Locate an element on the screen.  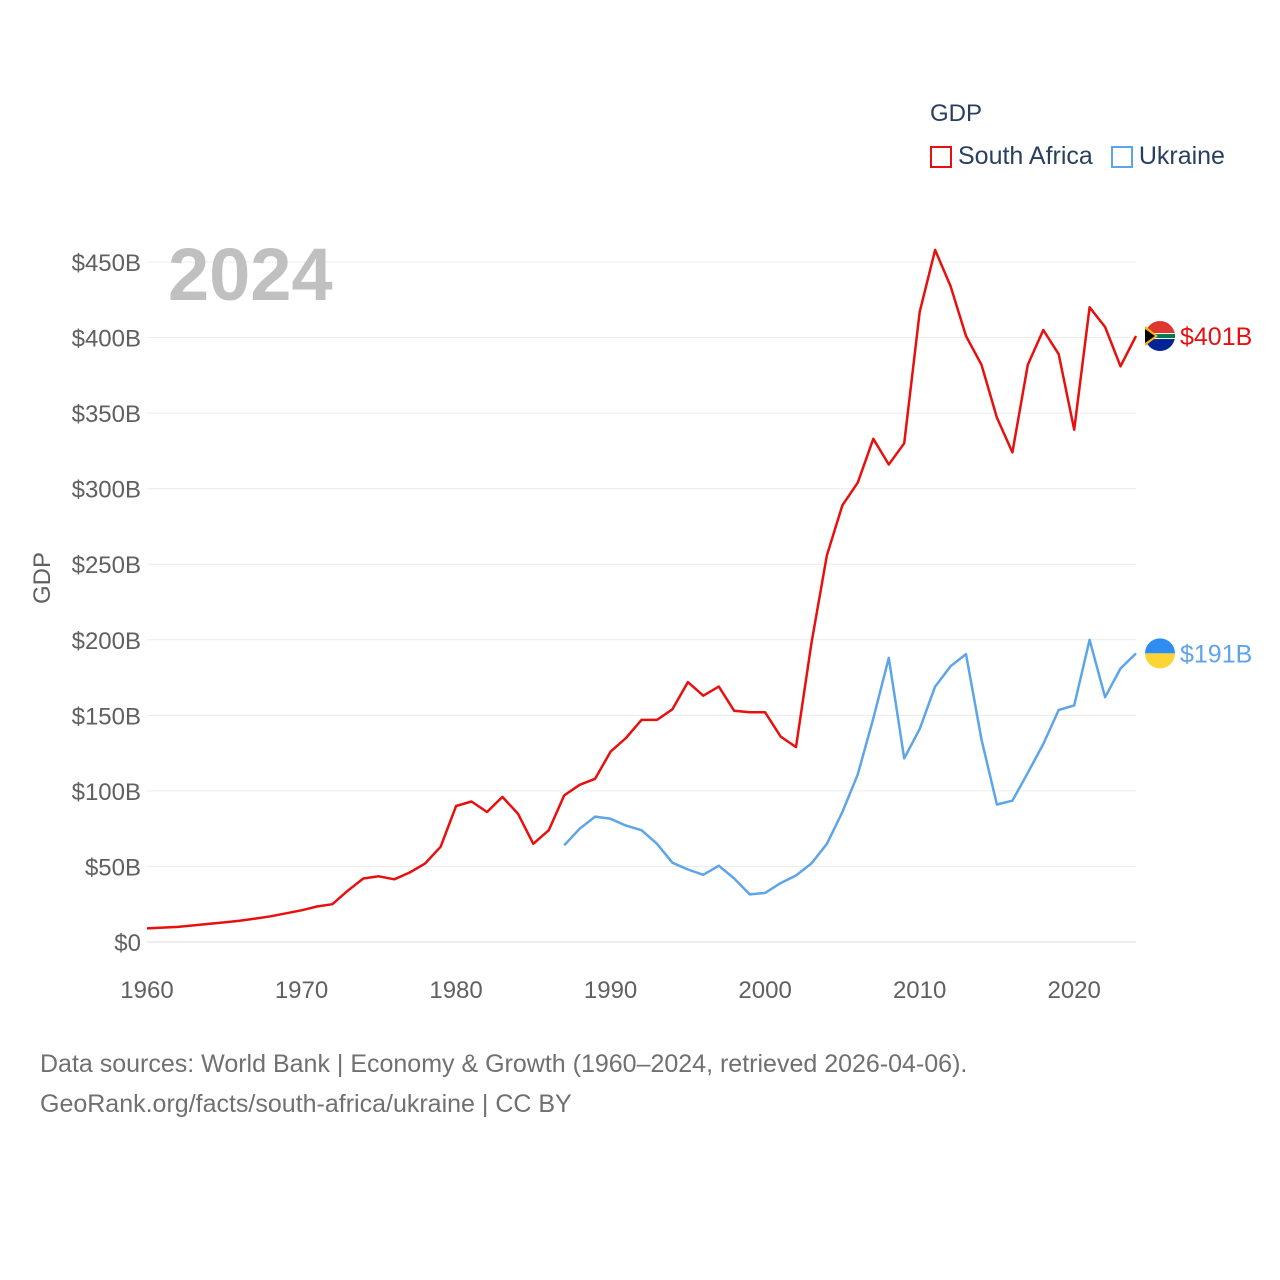
x-tick-label: 2020 is located at coordinates (1073, 990).